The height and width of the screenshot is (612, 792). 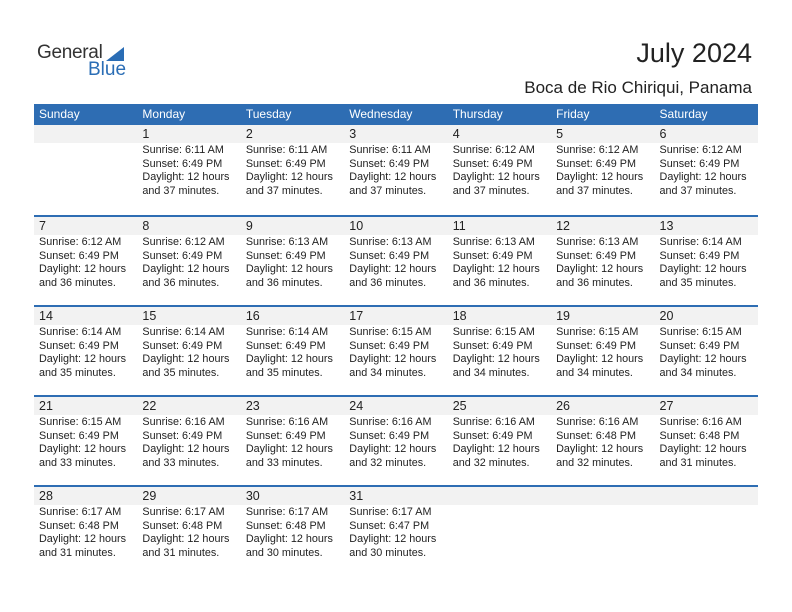 What do you see at coordinates (700, 332) in the screenshot?
I see `sunrise-text: Sunrise: 6:15 AM` at bounding box center [700, 332].